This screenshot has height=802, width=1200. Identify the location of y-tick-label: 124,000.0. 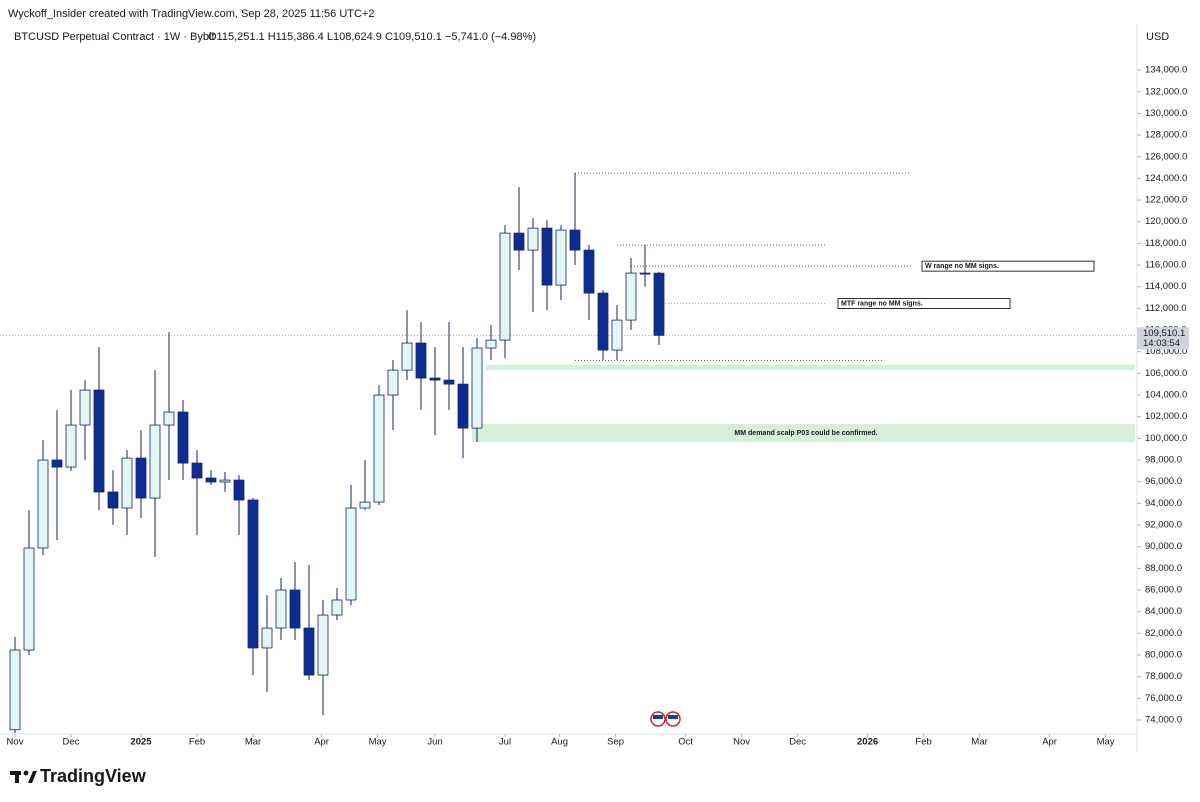
(1166, 178).